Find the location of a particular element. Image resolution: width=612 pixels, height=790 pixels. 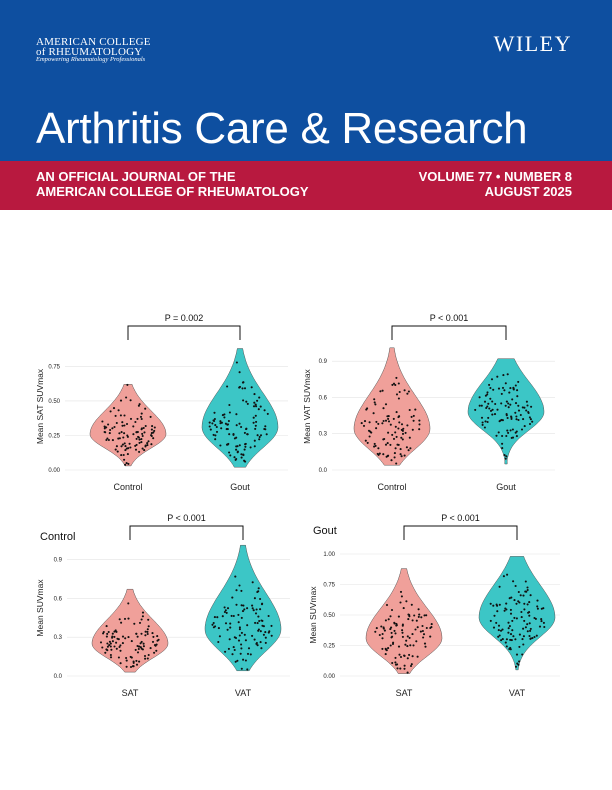

subtitle-line1: AN OFFICIAL JOURNAL OF THE is located at coordinates (136, 176).